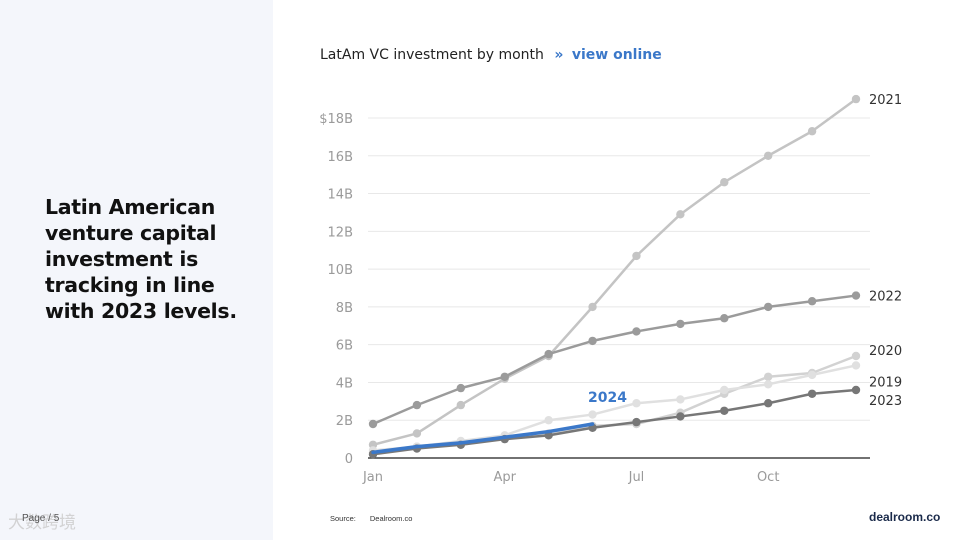 The height and width of the screenshot is (540, 960). What do you see at coordinates (343, 518) in the screenshot?
I see `source-label: Source:` at bounding box center [343, 518].